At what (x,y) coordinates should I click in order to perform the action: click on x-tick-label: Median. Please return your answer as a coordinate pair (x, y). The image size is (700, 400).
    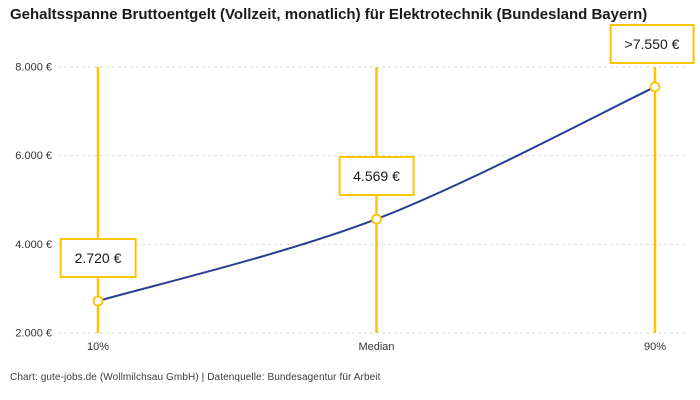
    Looking at the image, I should click on (376, 347).